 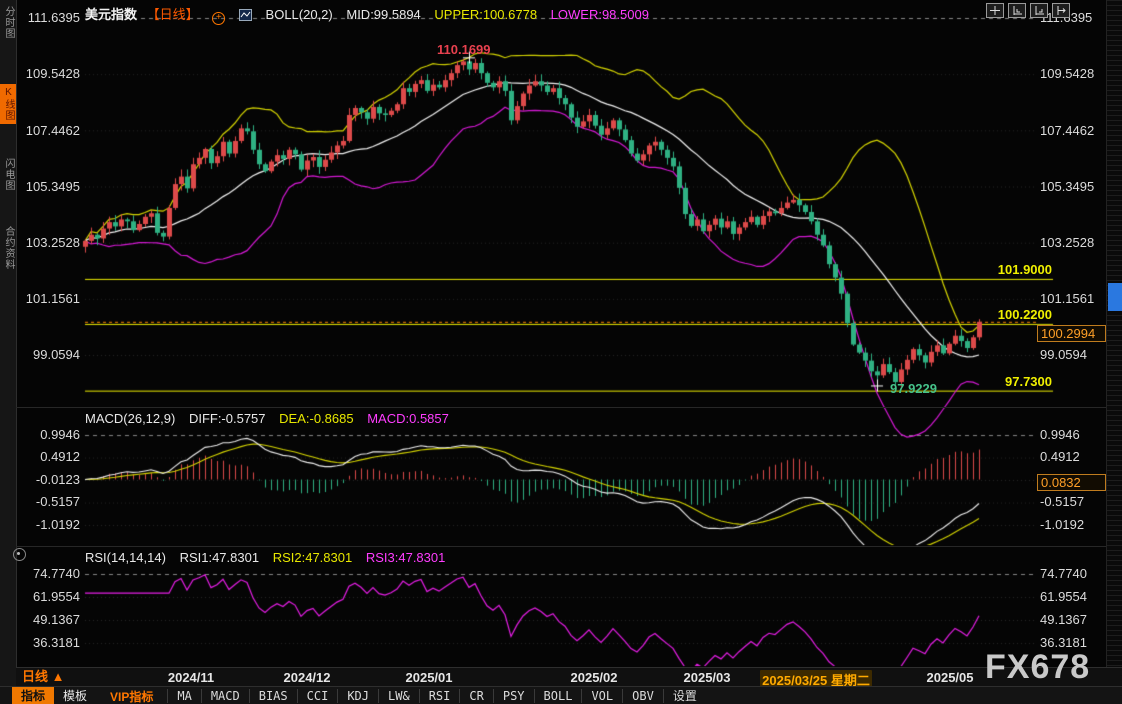 What do you see at coordinates (429, 677) in the screenshot?
I see `date-tick: 2025/01` at bounding box center [429, 677].